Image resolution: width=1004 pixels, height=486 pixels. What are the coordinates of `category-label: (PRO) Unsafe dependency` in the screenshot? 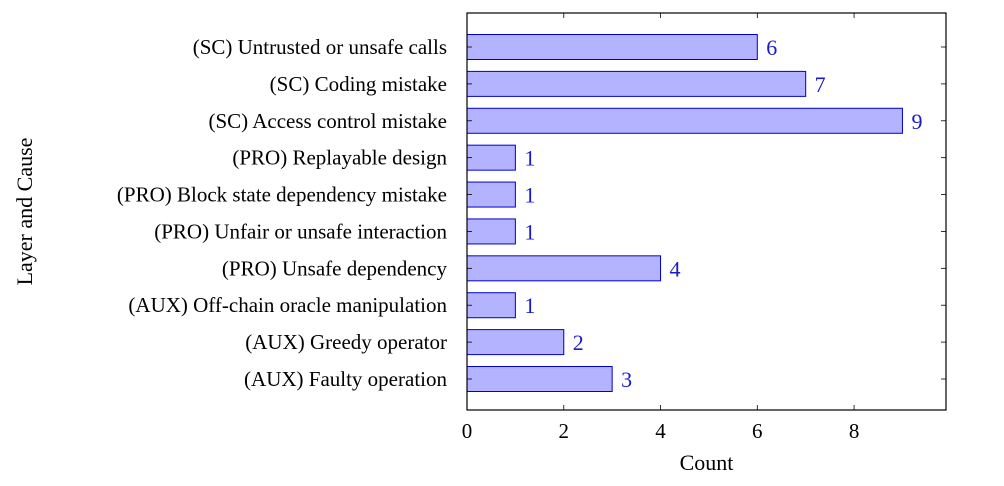 It's located at (335, 268).